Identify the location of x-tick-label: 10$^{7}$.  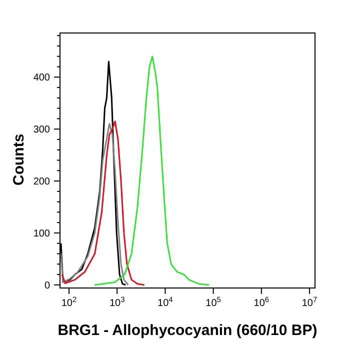
(310, 301).